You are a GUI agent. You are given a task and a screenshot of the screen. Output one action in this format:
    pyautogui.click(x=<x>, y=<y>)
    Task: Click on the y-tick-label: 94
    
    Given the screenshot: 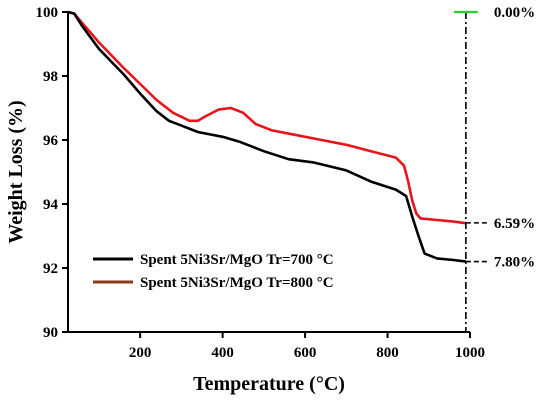 What is the action you would take?
    pyautogui.click(x=51, y=205)
    